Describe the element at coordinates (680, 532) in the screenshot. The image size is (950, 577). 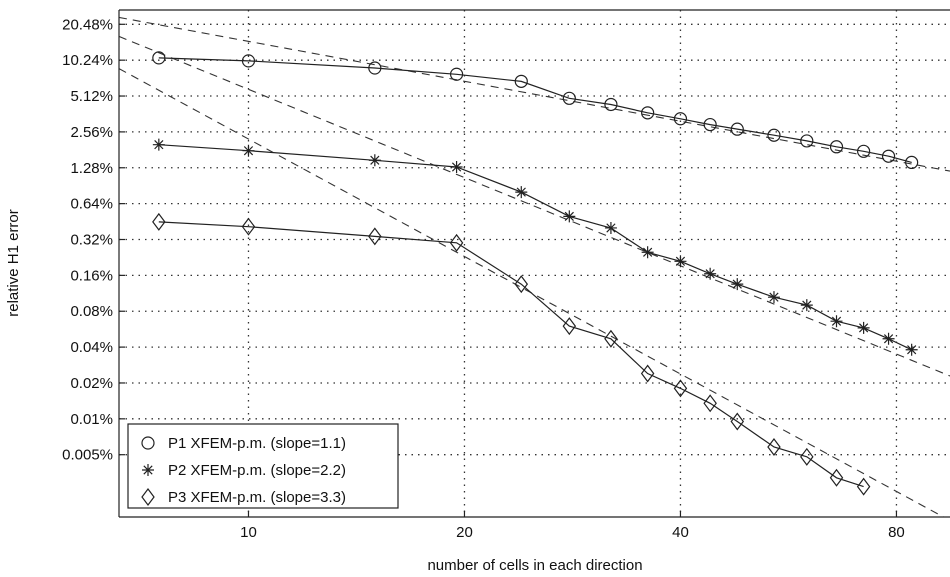
I see `x-tick-label: 40` at that location.